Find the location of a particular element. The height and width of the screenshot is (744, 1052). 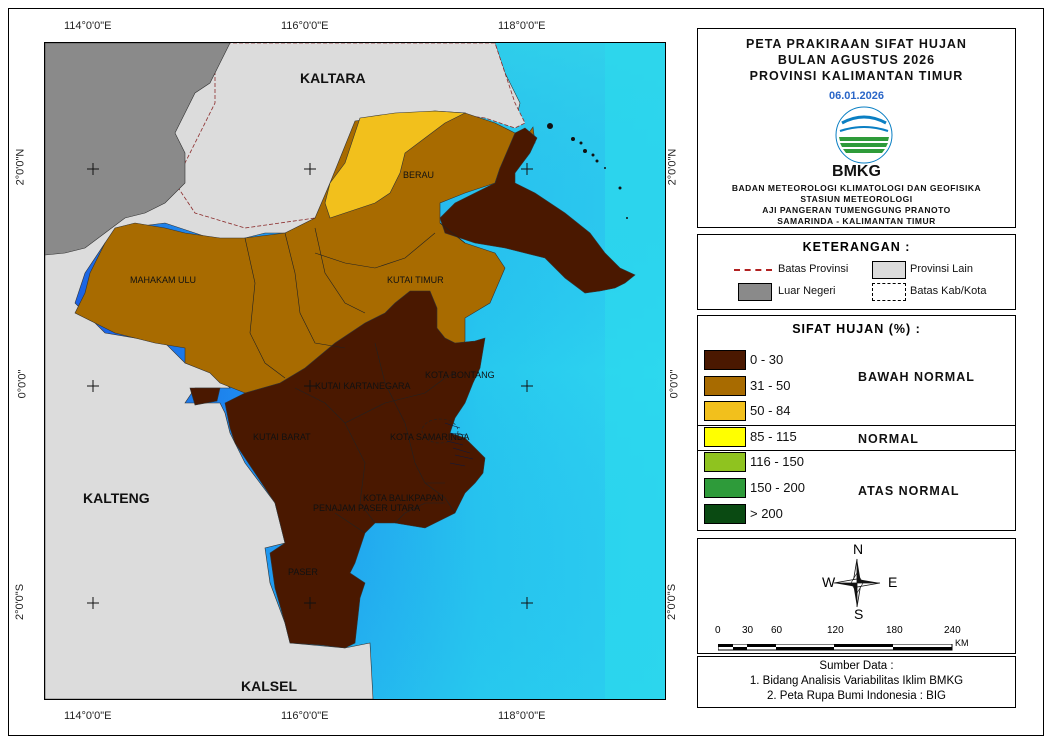

mahakam-delta is located at coordinates (459, 444).